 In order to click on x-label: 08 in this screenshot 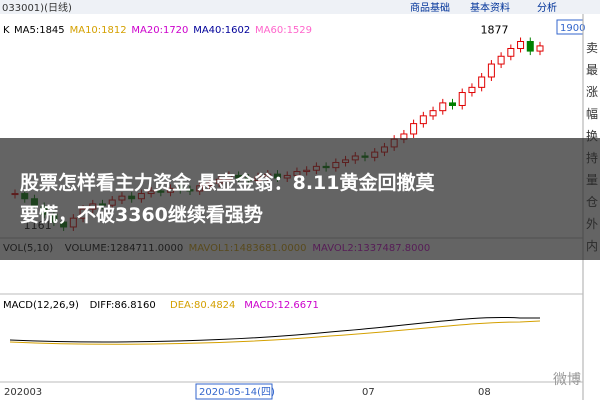, I will do `click(484, 392)`.